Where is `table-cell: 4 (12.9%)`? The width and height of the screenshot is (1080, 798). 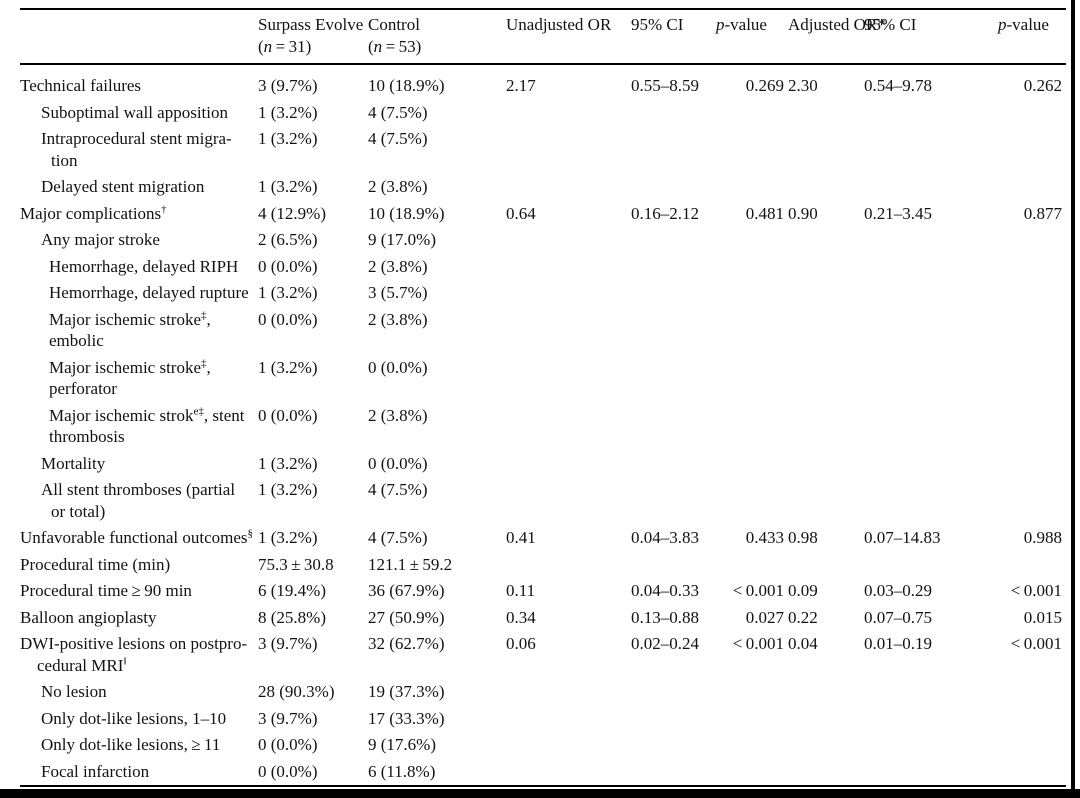
table-cell: 4 (12.9%) is located at coordinates (292, 213).